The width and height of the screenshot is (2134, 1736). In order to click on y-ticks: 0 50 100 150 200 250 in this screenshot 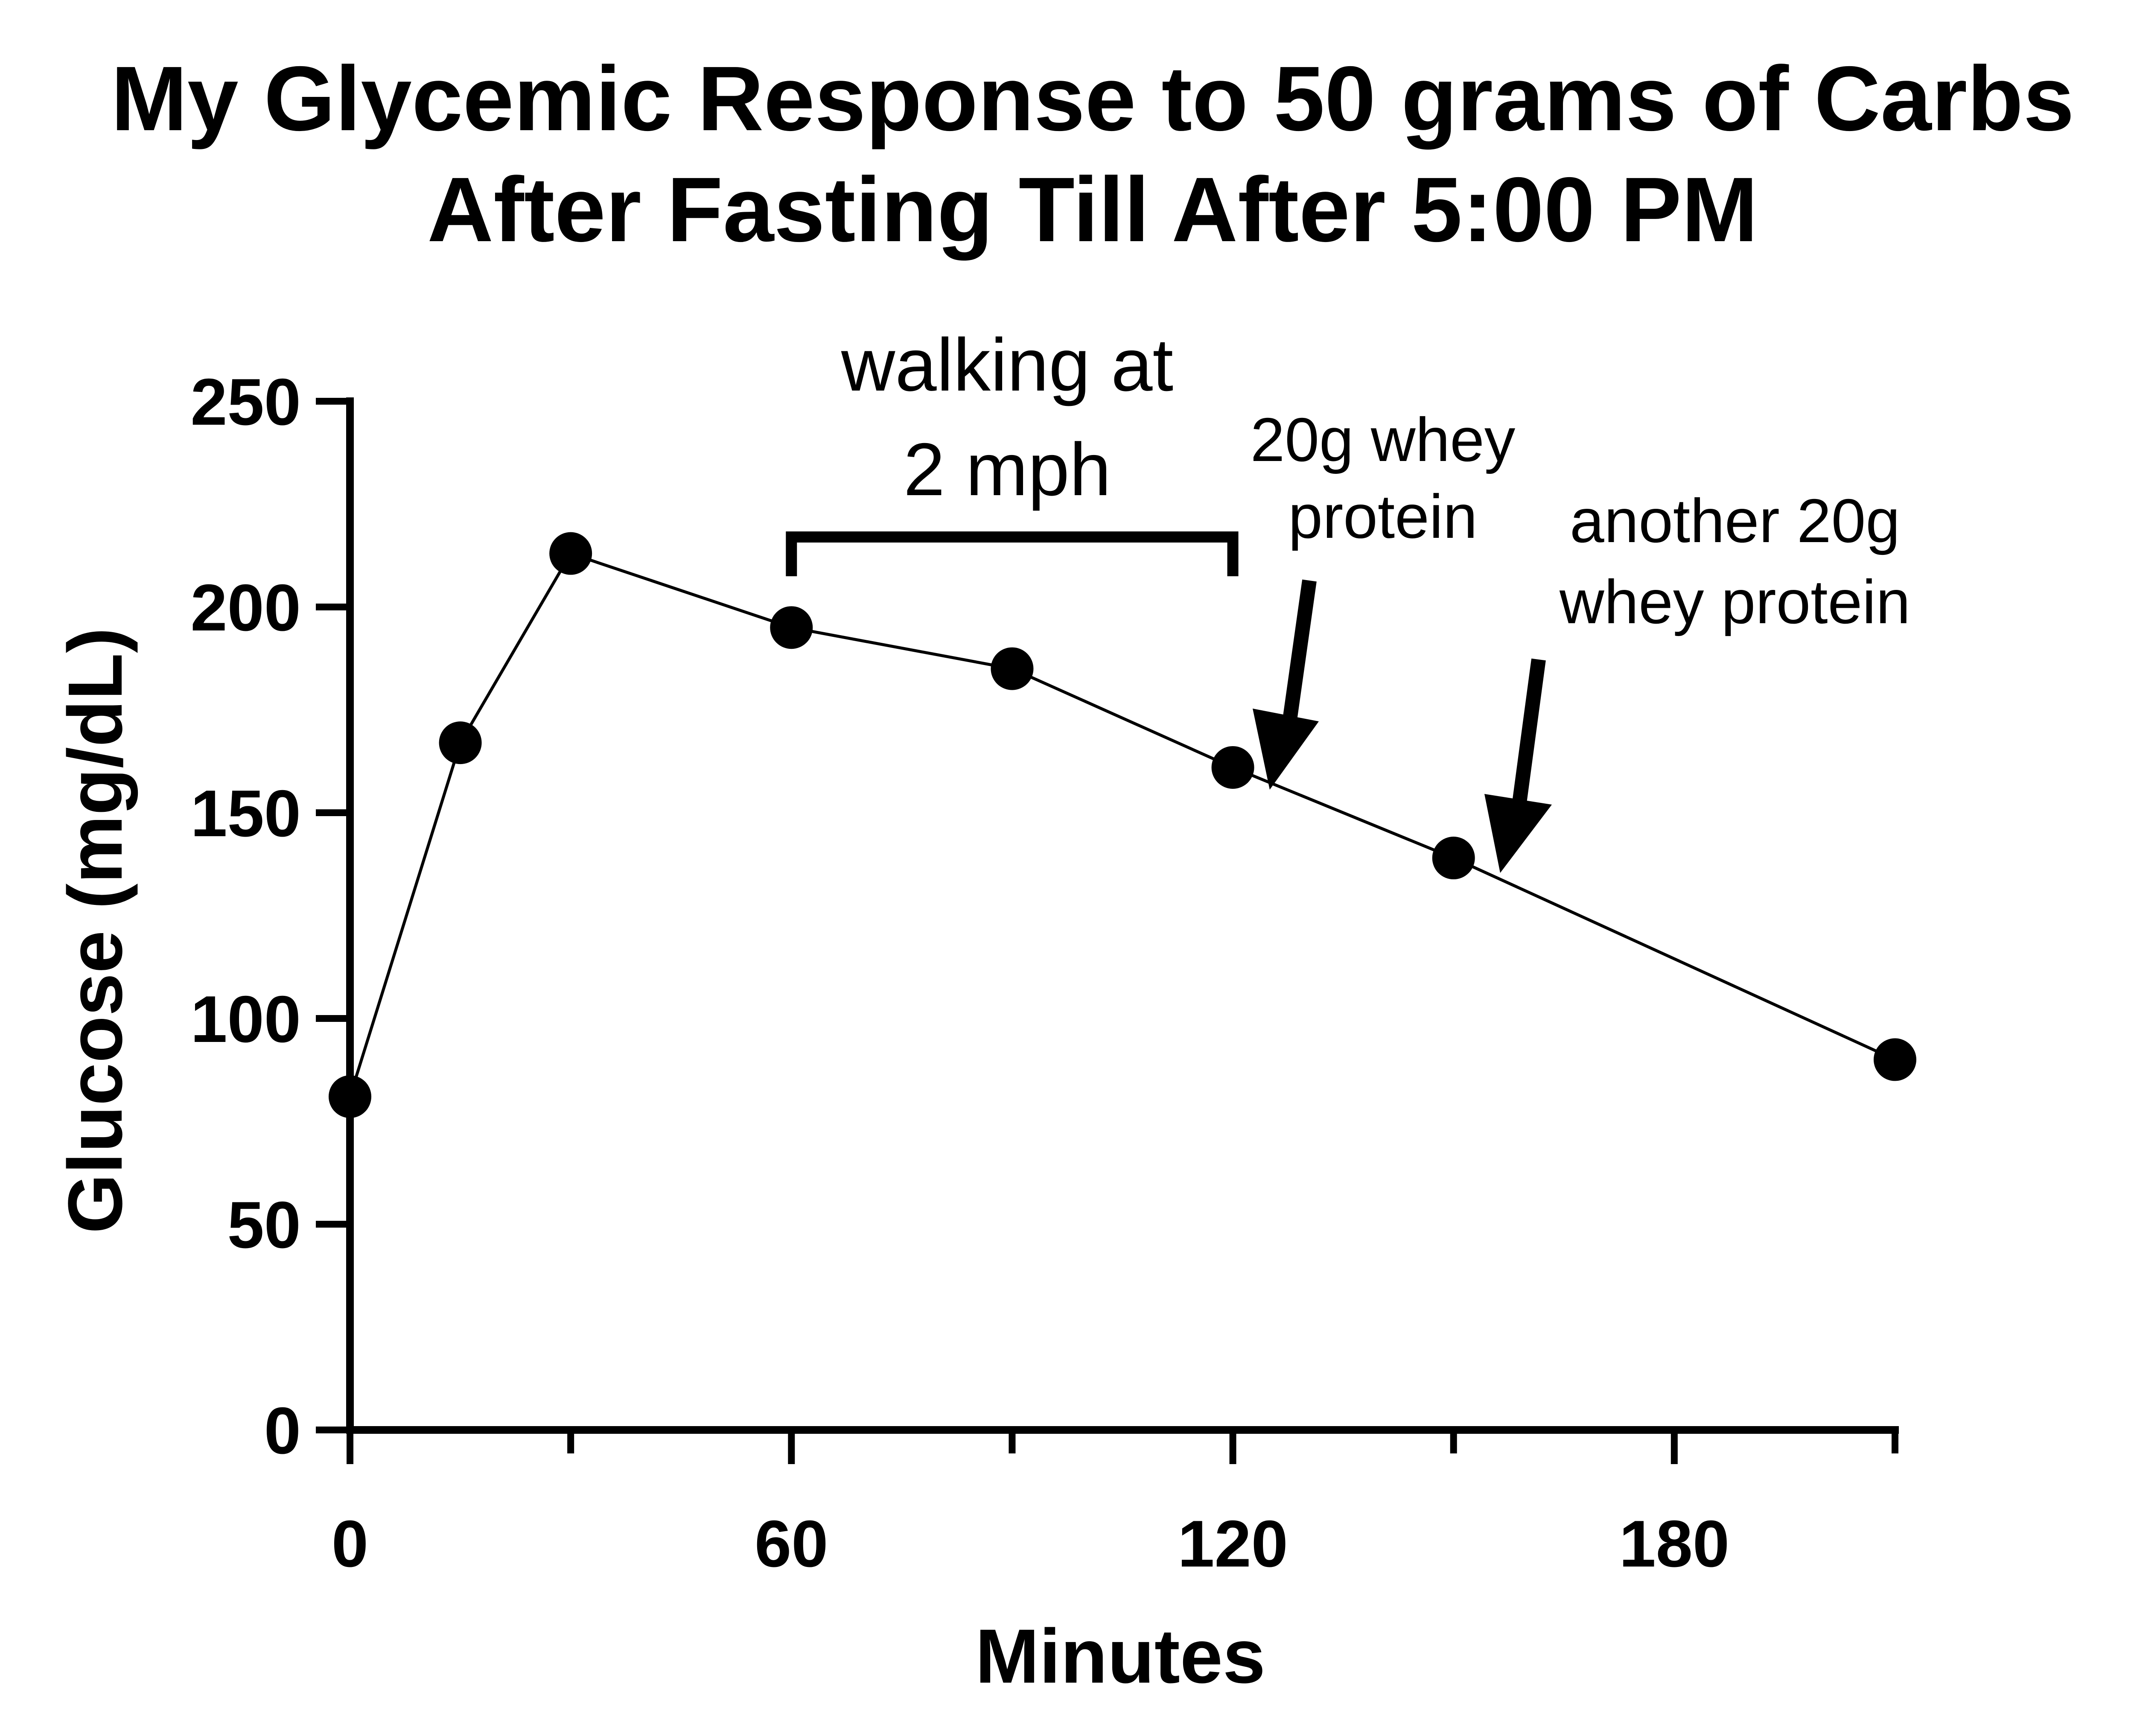, I will do `click(270, 916)`.